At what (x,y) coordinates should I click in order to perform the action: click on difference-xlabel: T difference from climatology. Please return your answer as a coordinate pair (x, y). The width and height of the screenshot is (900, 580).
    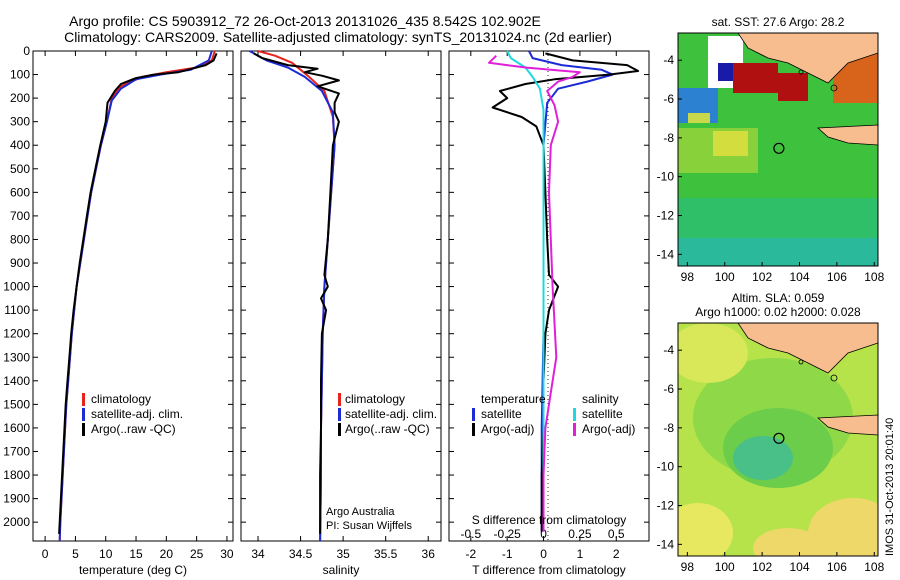
    Looking at the image, I should click on (549, 570).